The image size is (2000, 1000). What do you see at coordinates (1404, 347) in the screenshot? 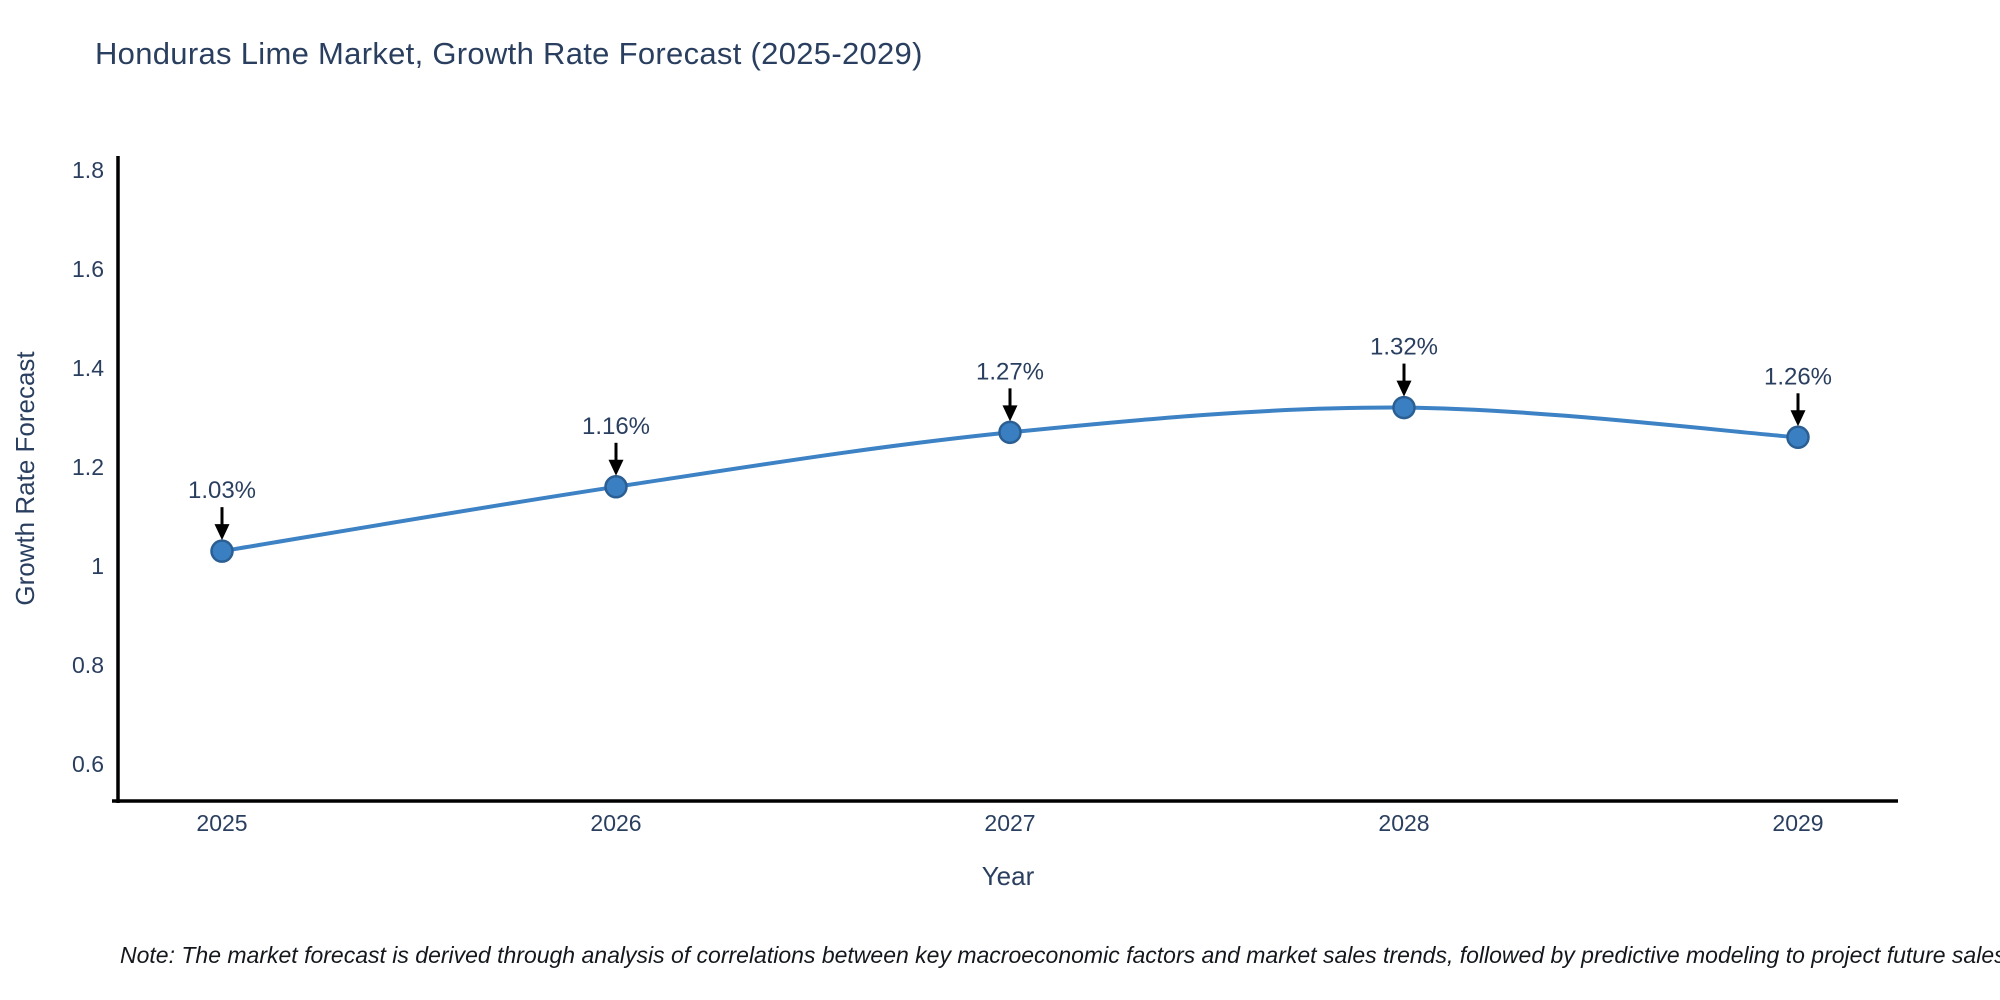
I see `data-point-label: 1.32%` at bounding box center [1404, 347].